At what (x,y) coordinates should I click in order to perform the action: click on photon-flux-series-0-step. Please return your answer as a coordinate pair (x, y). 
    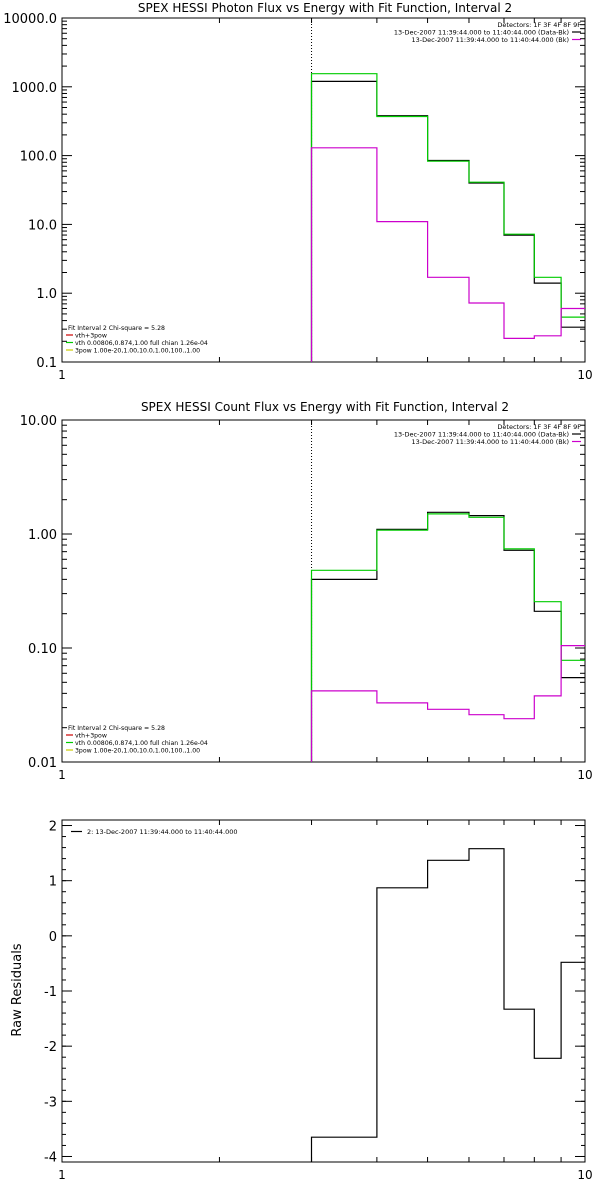
    Looking at the image, I should click on (447, 221).